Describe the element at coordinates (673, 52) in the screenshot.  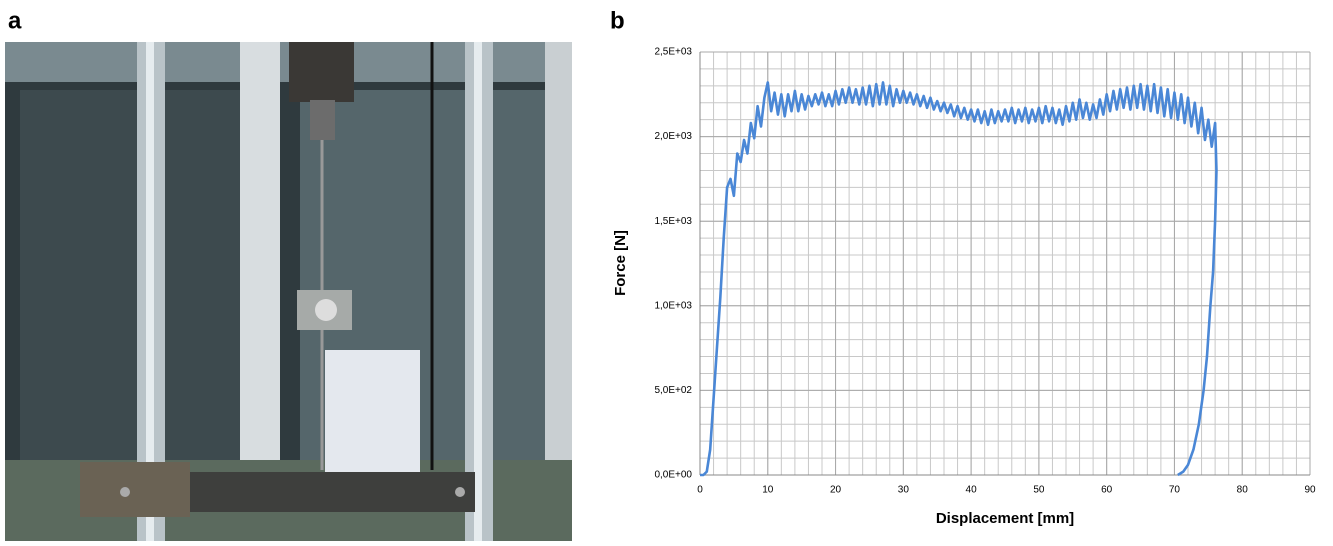
I see `y-tick-label: 2,5E+03` at that location.